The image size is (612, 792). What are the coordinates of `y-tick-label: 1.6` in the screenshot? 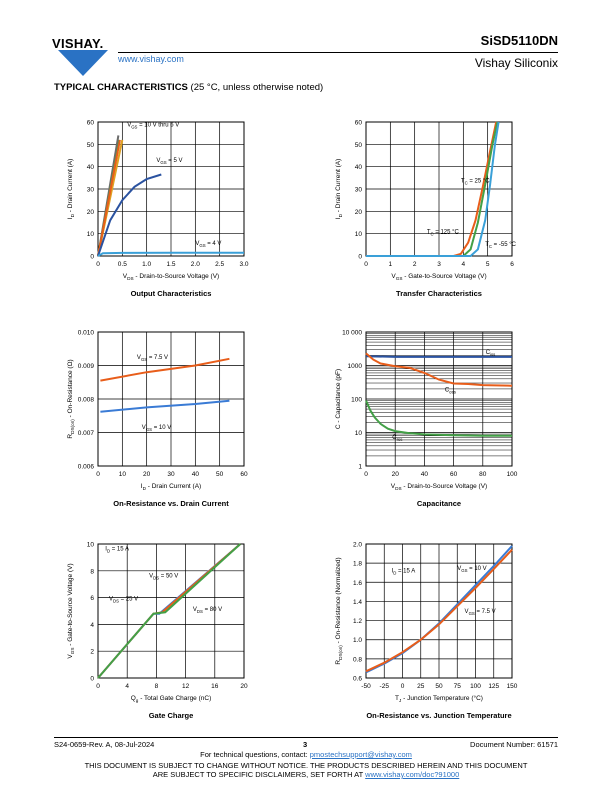 It's located at (357, 583).